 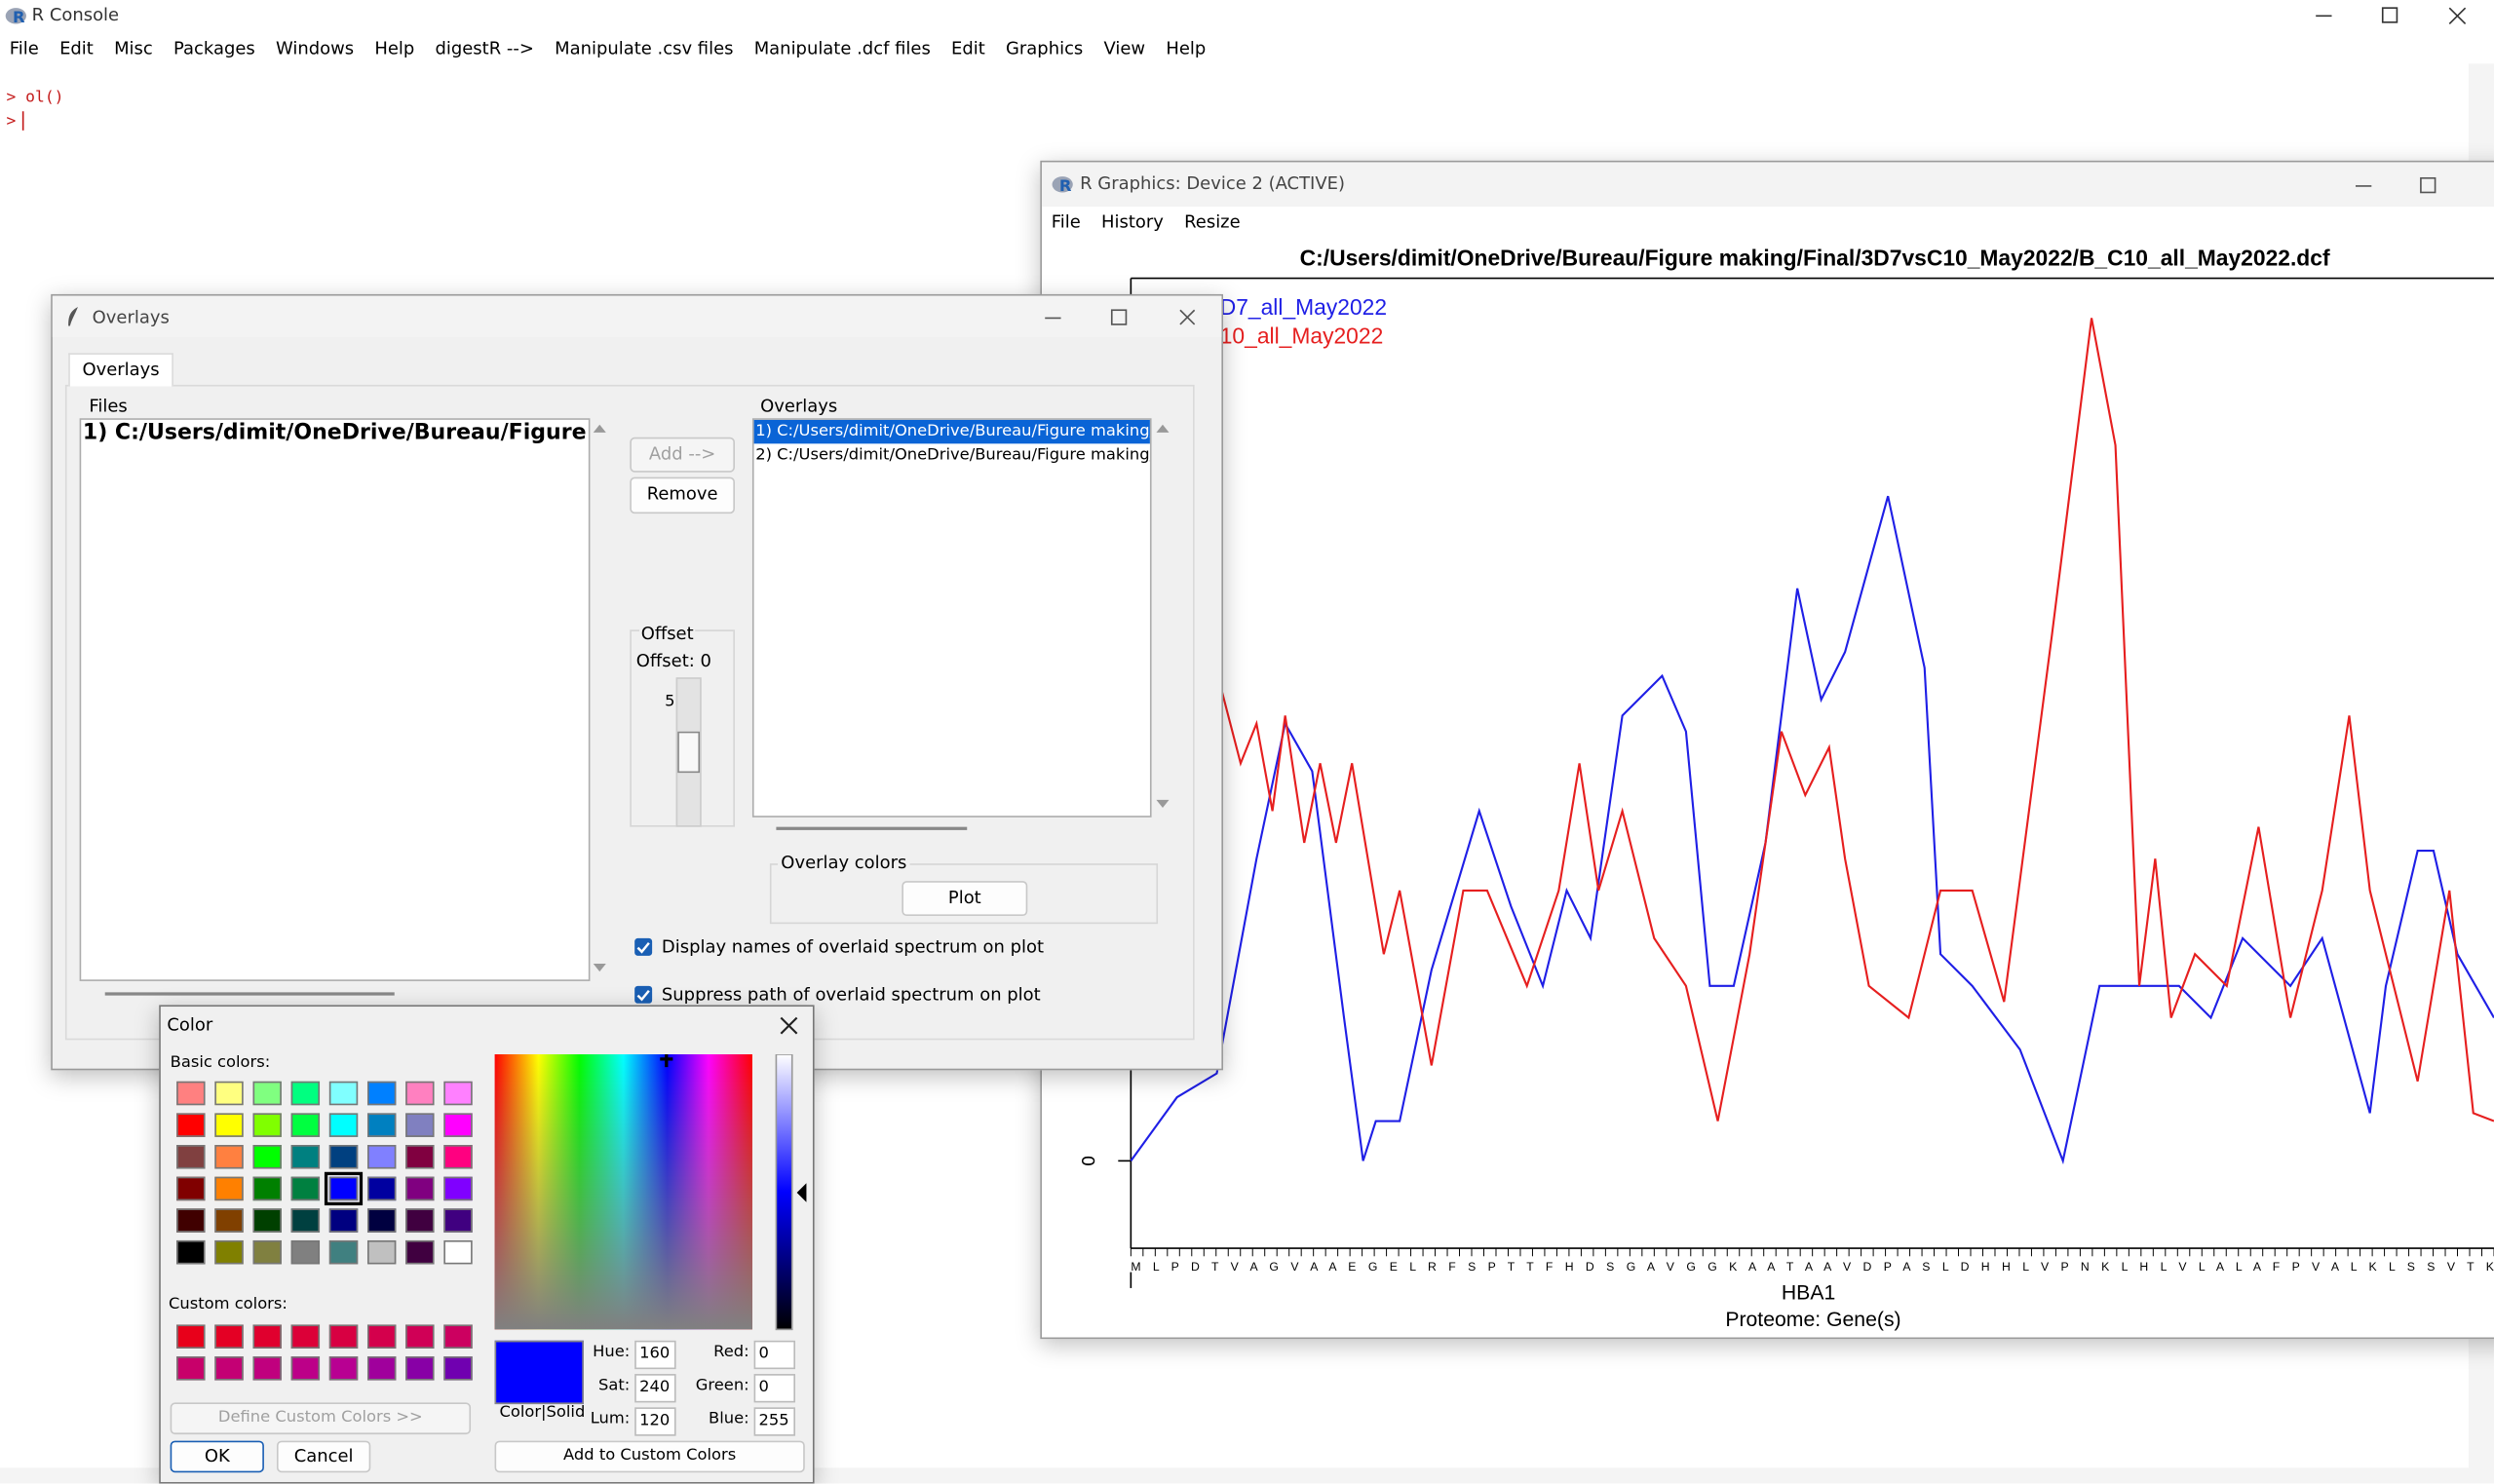 What do you see at coordinates (774, 1422) in the screenshot?
I see `field-input: 255` at bounding box center [774, 1422].